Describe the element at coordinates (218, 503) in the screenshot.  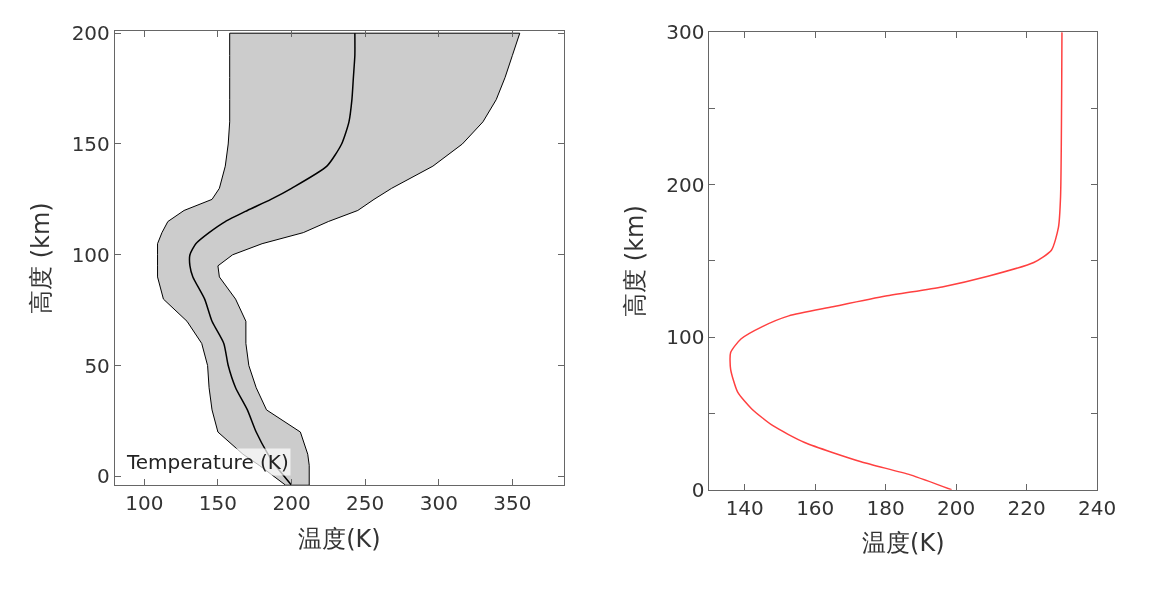
I see `x-tick-label: 150` at that location.